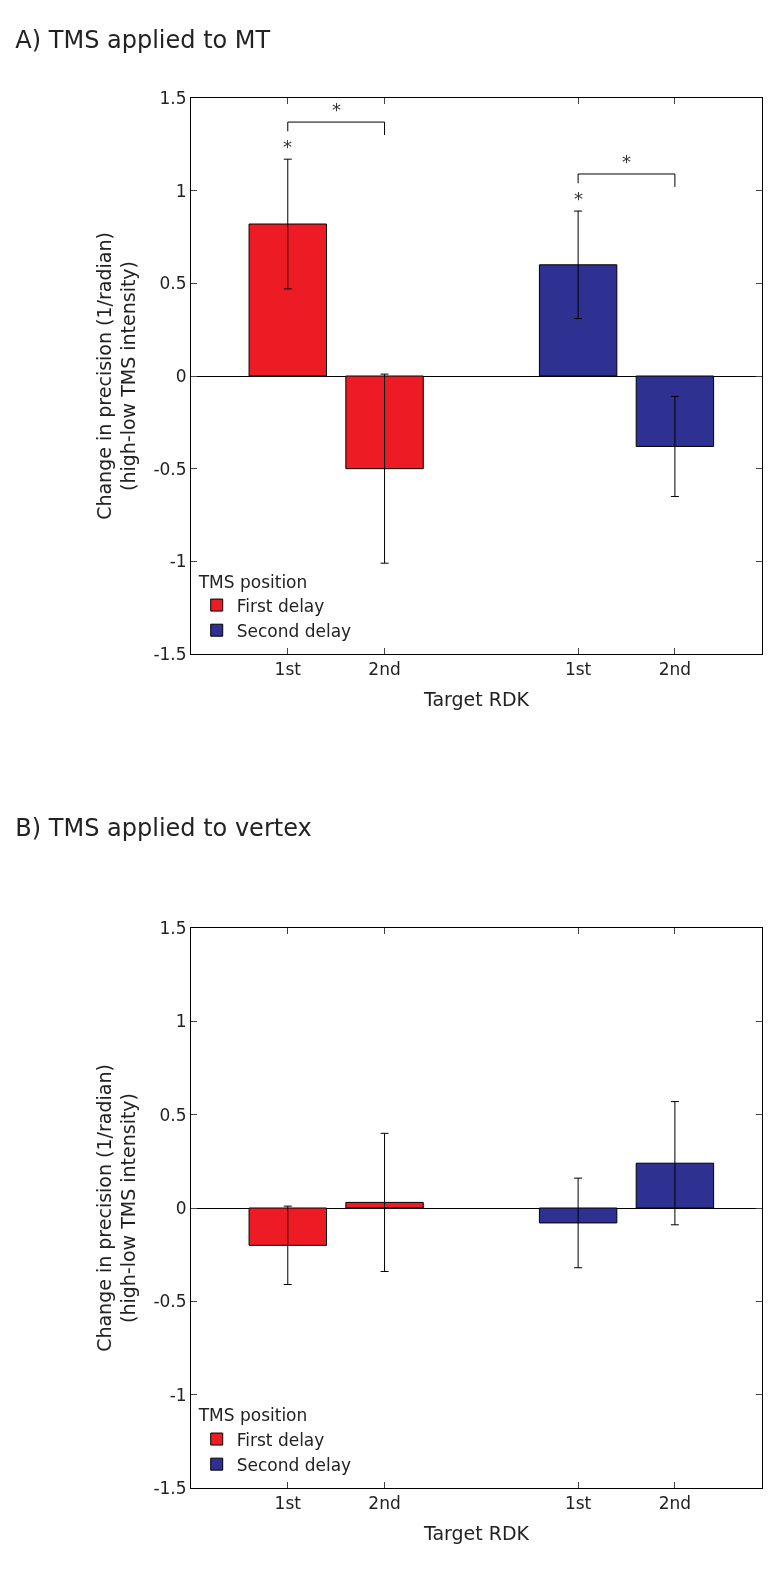 The height and width of the screenshot is (1576, 768). What do you see at coordinates (143, 40) in the screenshot?
I see `chart-title: A) TMS applied to MT` at bounding box center [143, 40].